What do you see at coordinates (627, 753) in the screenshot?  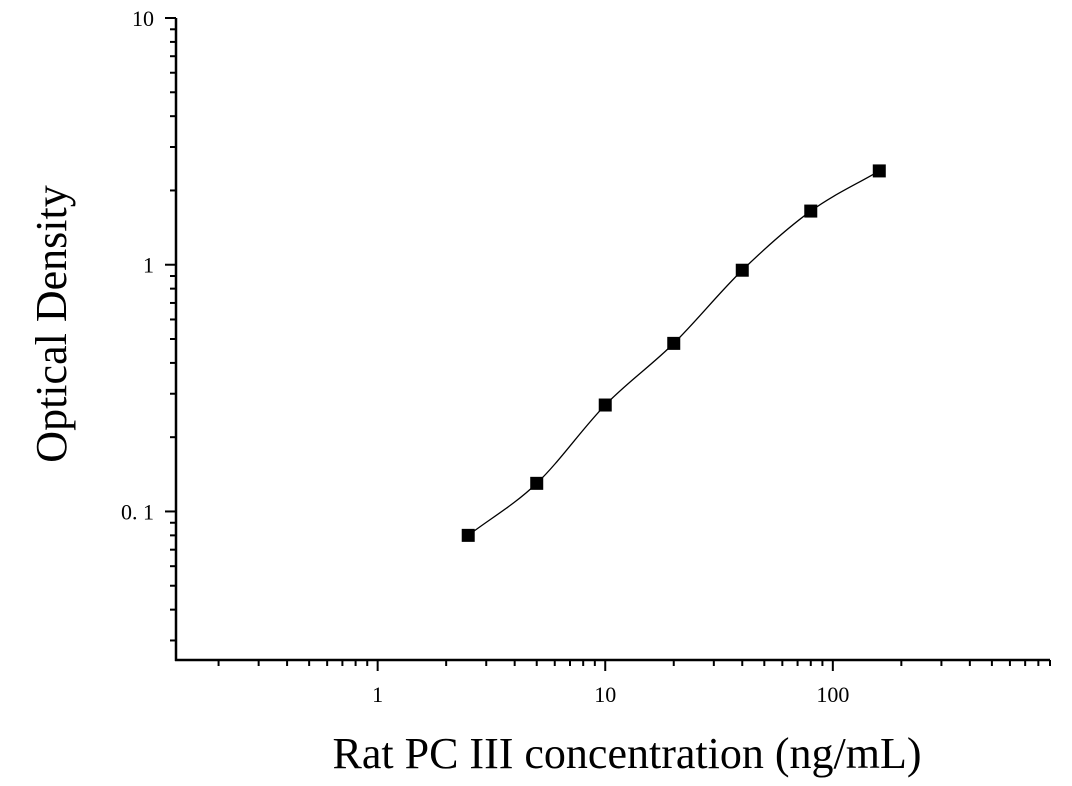 I see `x-axis-label: Rat PC III concentration (ng/mL)` at bounding box center [627, 753].